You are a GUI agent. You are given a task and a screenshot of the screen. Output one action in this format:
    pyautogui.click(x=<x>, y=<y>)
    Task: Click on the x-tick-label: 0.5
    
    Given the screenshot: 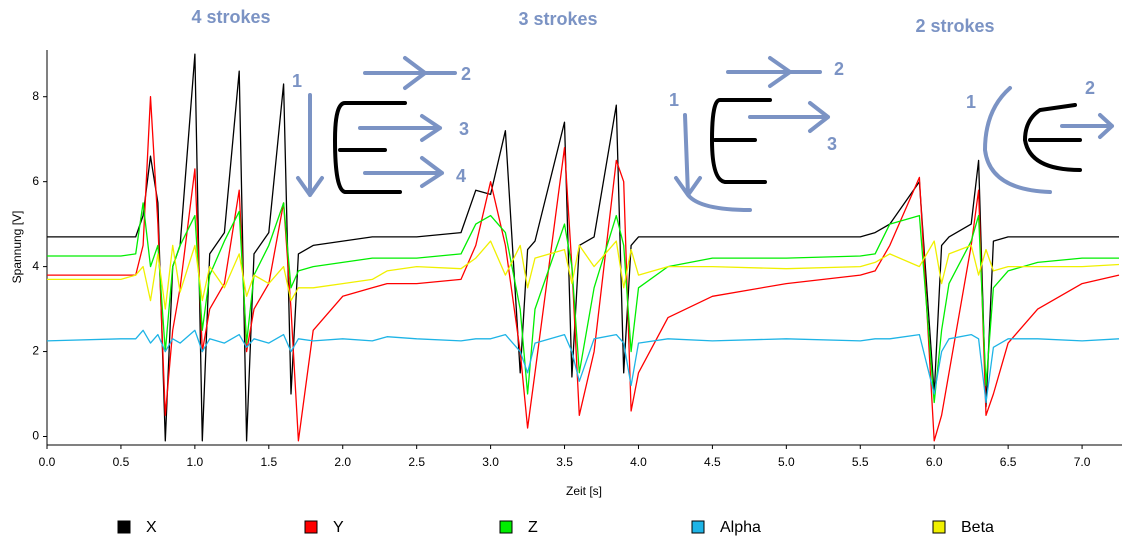 What is the action you would take?
    pyautogui.click(x=121, y=462)
    